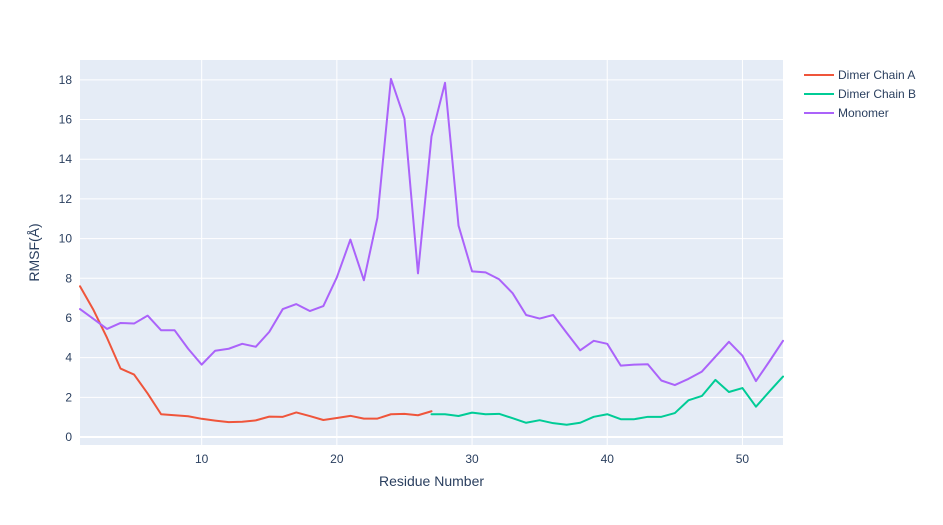 The image size is (943, 525). I want to click on legend: Dimer Chain A Dimer Chain B Monomer, so click(860, 94).